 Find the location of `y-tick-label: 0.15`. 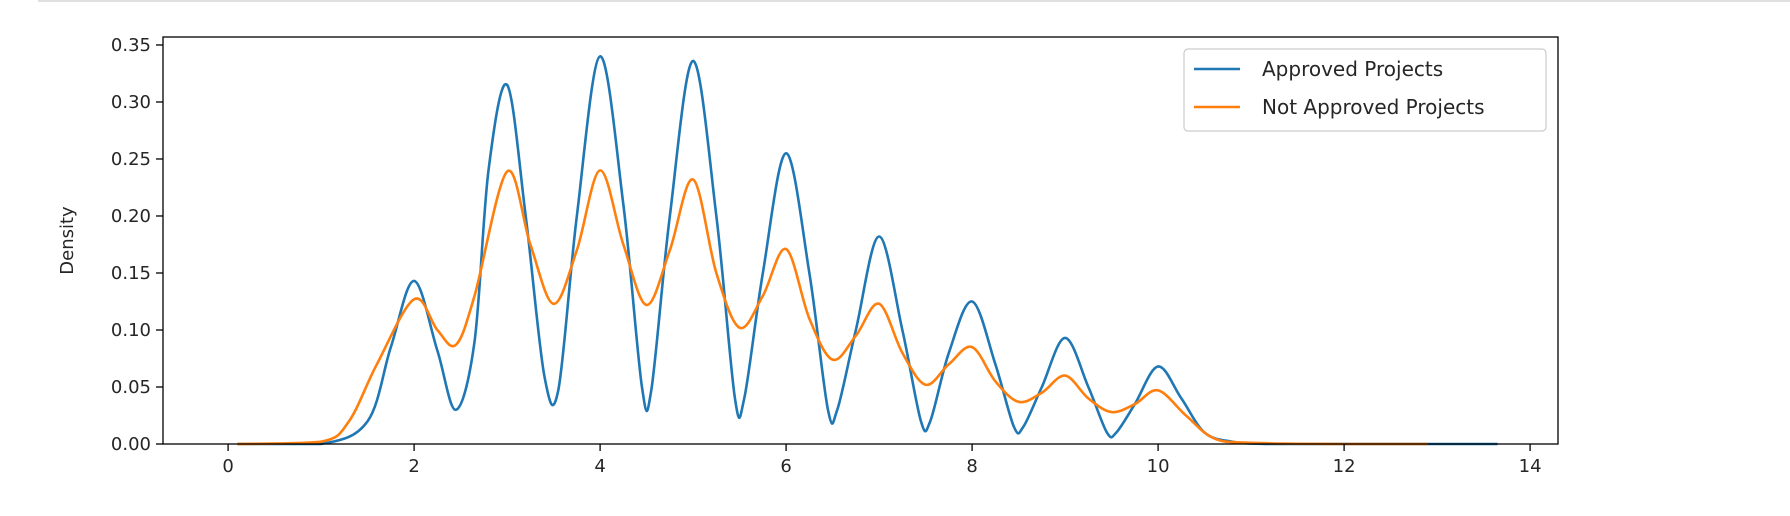

y-tick-label: 0.15 is located at coordinates (131, 273).